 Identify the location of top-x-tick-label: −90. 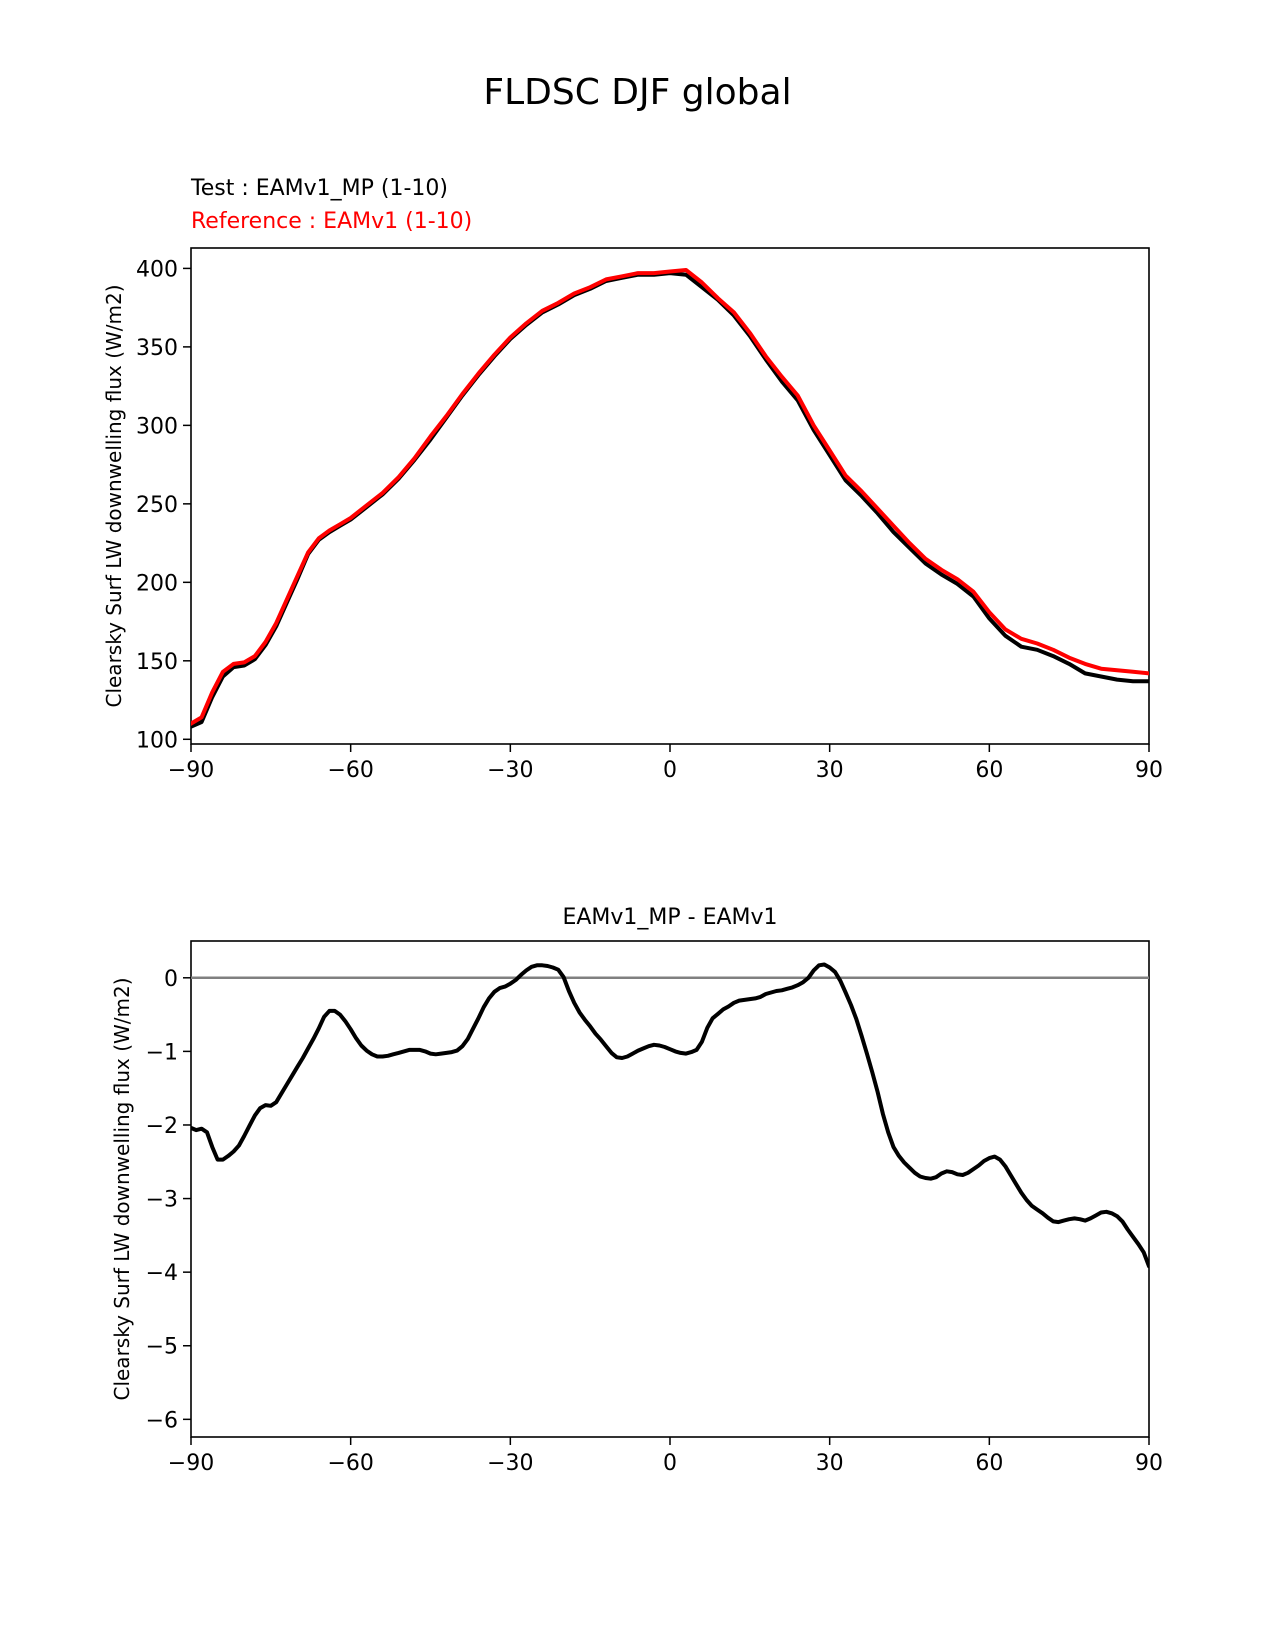
(191, 770).